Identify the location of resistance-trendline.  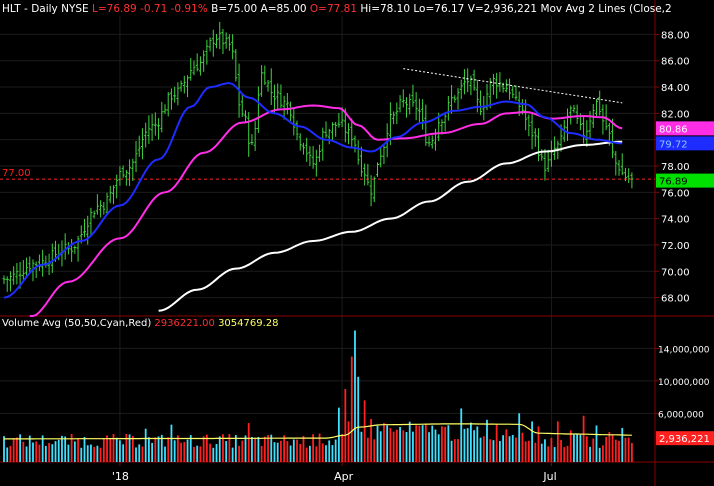
(513, 86).